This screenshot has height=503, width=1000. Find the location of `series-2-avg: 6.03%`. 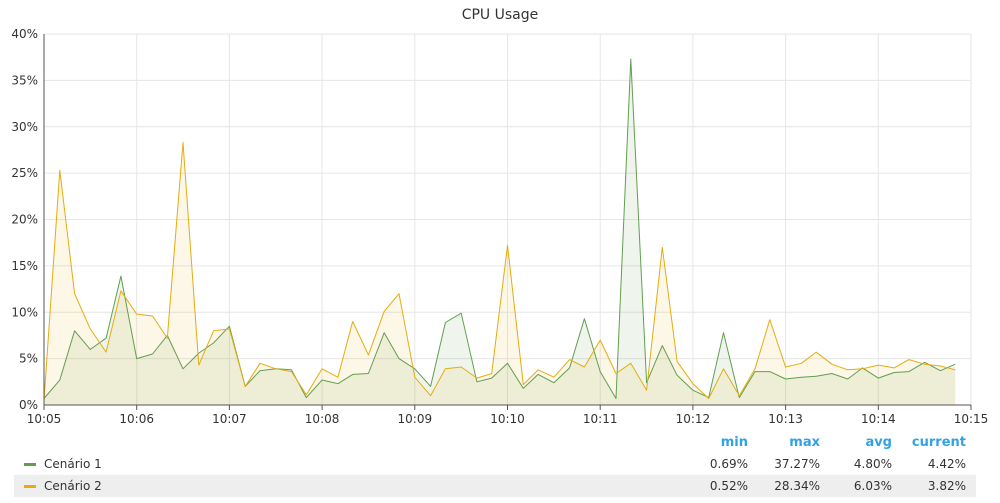

series-2-avg: 6.03% is located at coordinates (872, 486).